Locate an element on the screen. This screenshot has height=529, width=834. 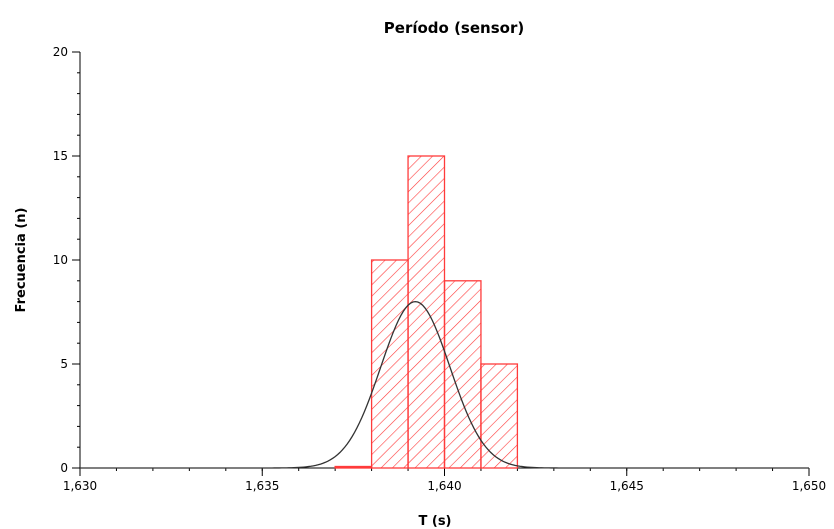
chart-title: Período (sensor) is located at coordinates (454, 28).